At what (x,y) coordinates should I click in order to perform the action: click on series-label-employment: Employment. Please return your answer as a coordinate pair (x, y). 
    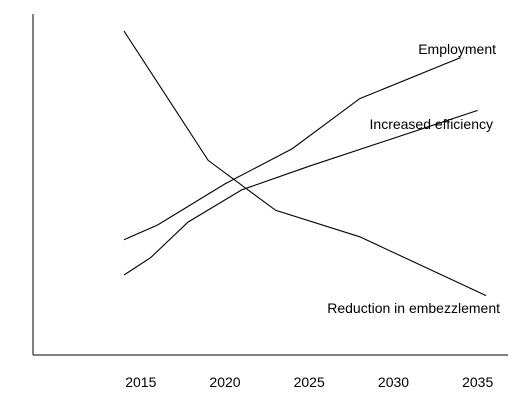
    Looking at the image, I should click on (457, 49).